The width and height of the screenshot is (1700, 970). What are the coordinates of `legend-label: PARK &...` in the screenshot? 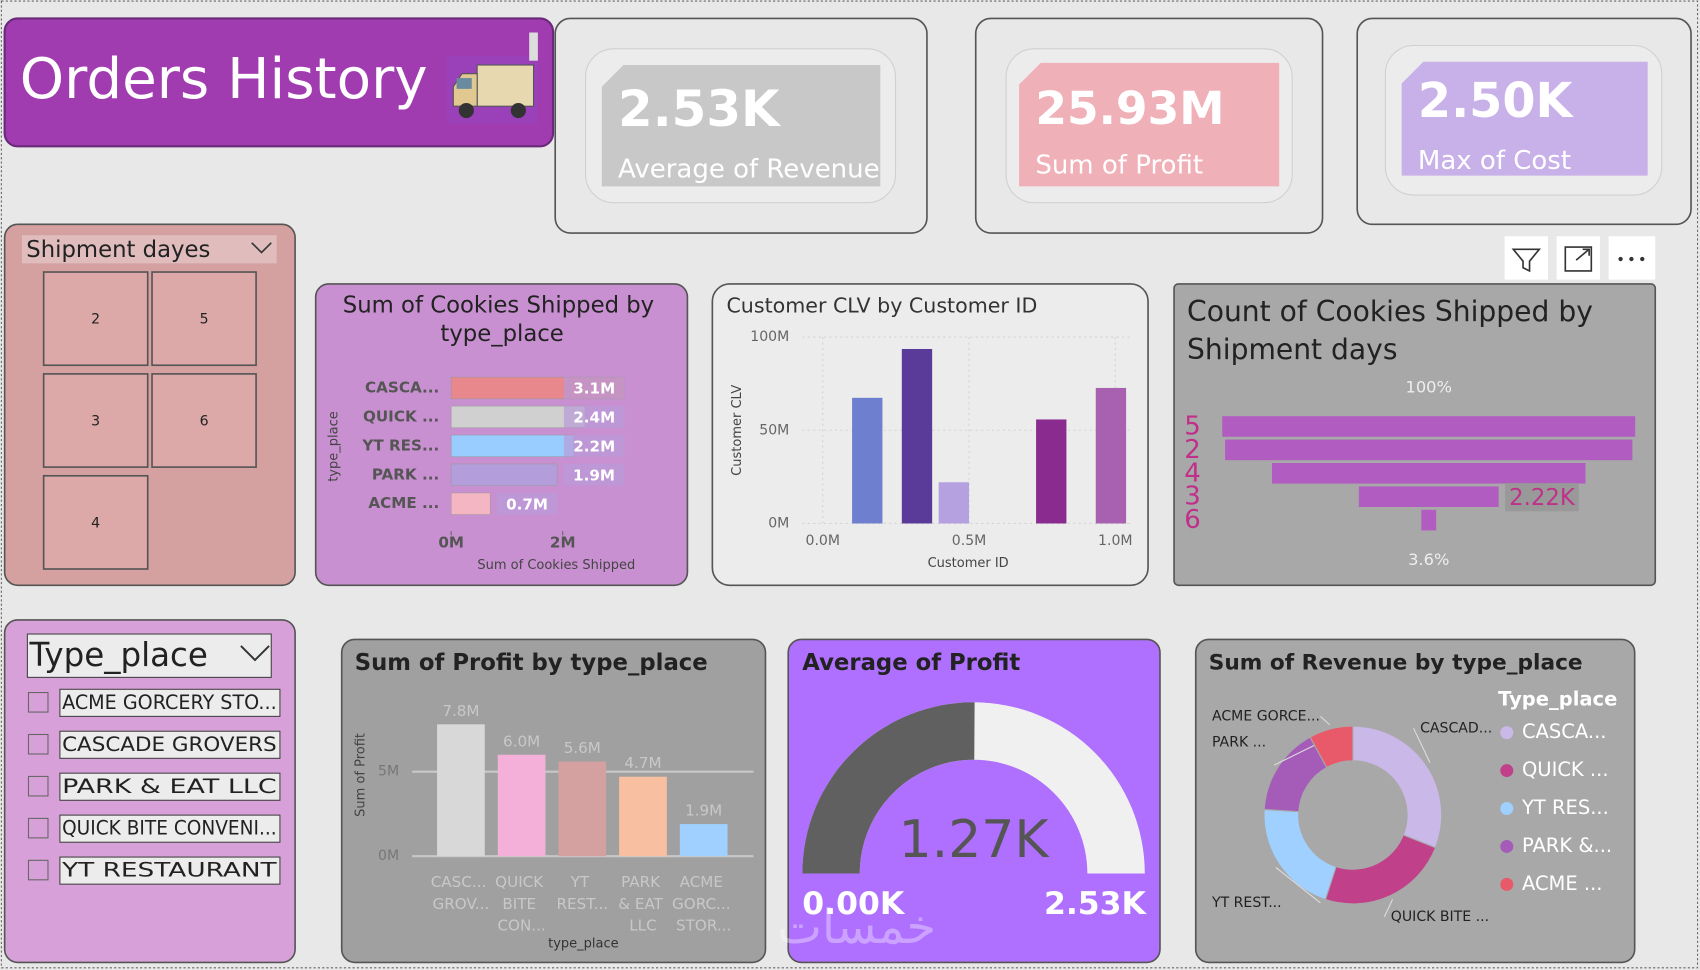 It's located at (1567, 845).